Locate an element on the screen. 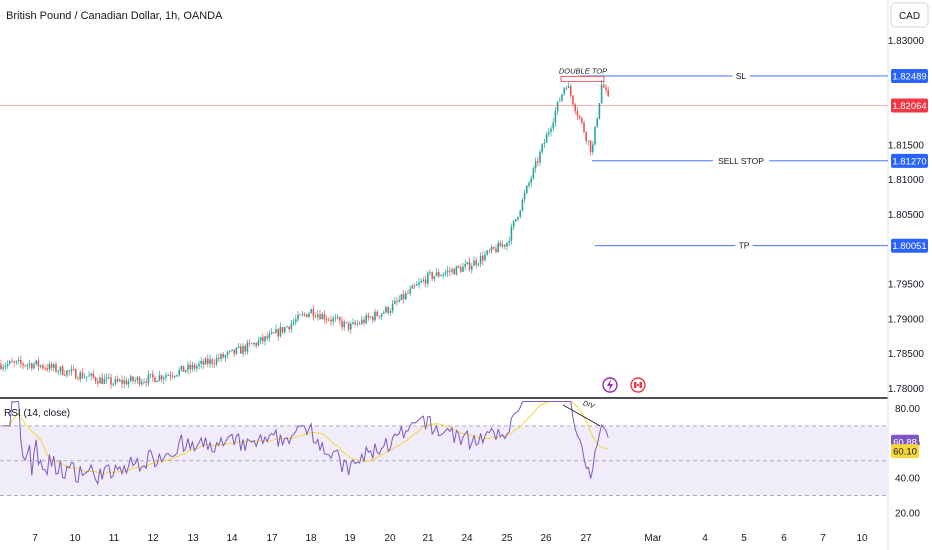  current-price-tag is located at coordinates (909, 105).